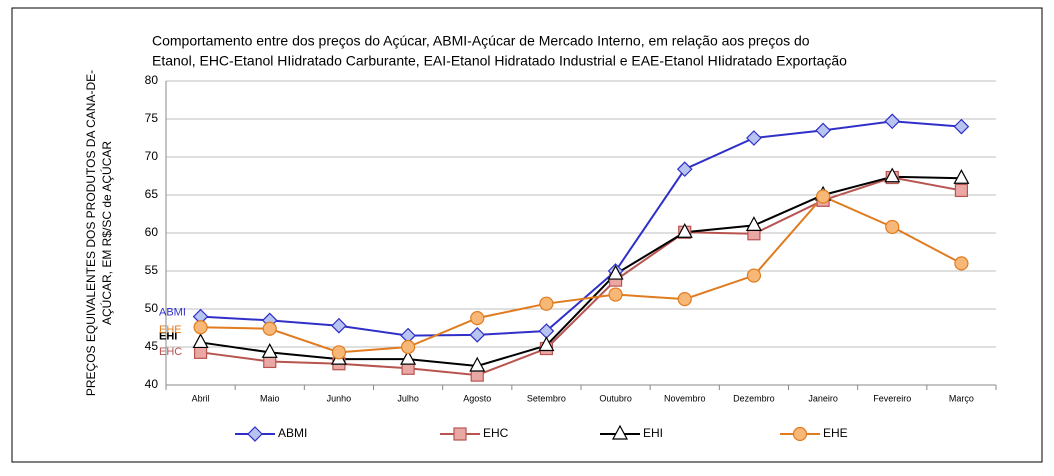  What do you see at coordinates (152, 384) in the screenshot?
I see `y-tick-label: 40` at bounding box center [152, 384].